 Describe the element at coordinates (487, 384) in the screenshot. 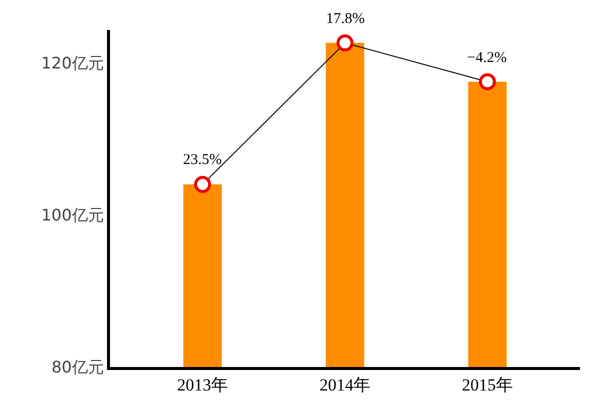

I see `x-tick-label: 2015年` at that location.